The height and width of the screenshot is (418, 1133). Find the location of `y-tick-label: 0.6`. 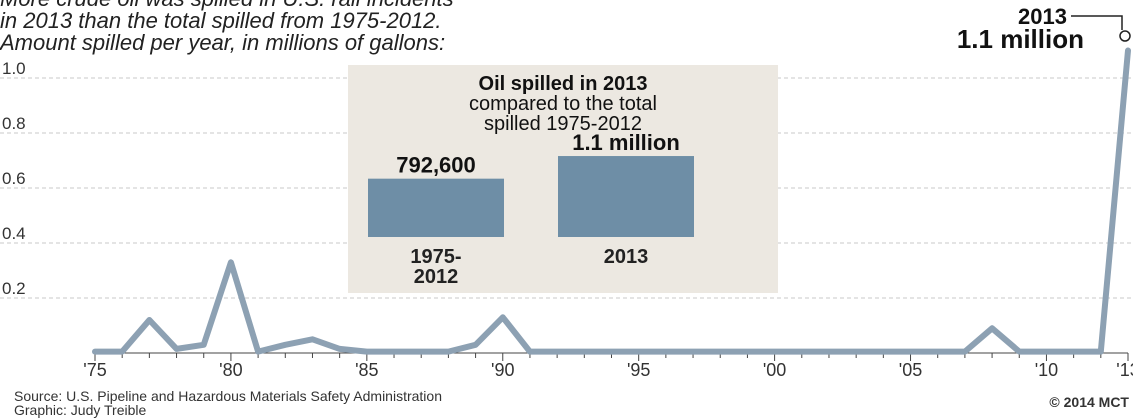

y-tick-label: 0.6 is located at coordinates (14, 178).